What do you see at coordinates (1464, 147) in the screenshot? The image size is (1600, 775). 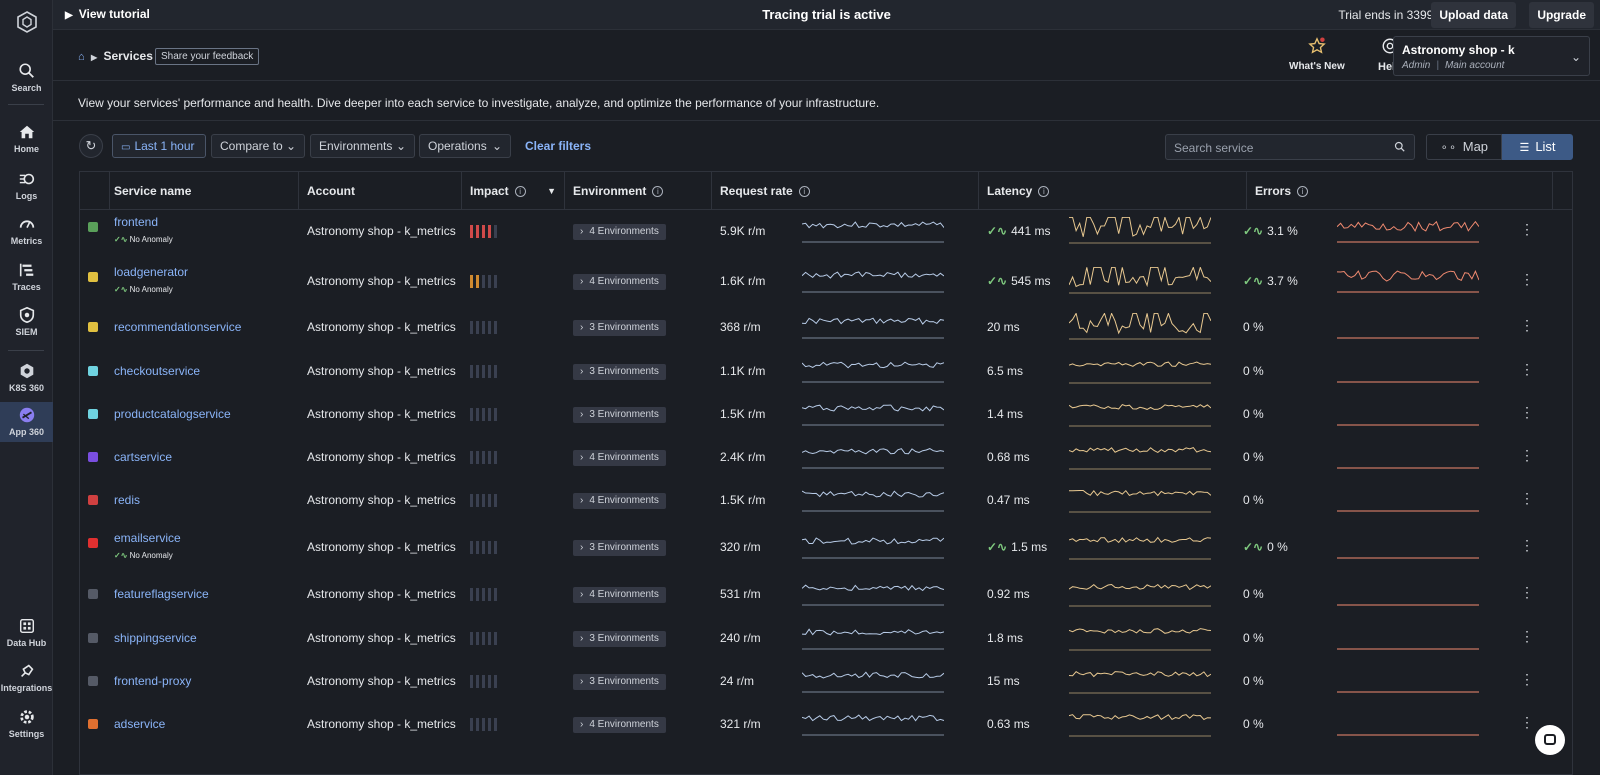 I see `map-view-button: ⚬⚬ Map` at bounding box center [1464, 147].